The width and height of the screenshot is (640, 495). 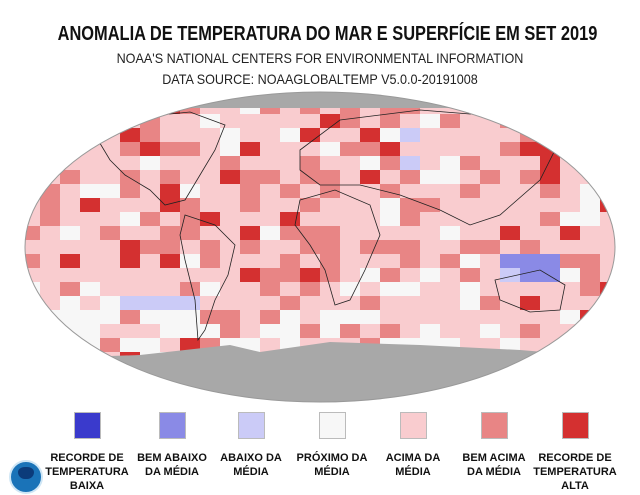 What do you see at coordinates (87, 452) in the screenshot?
I see `legend-item-record-low: RECORDE DE TEMPERATURA BAIXA` at bounding box center [87, 452].